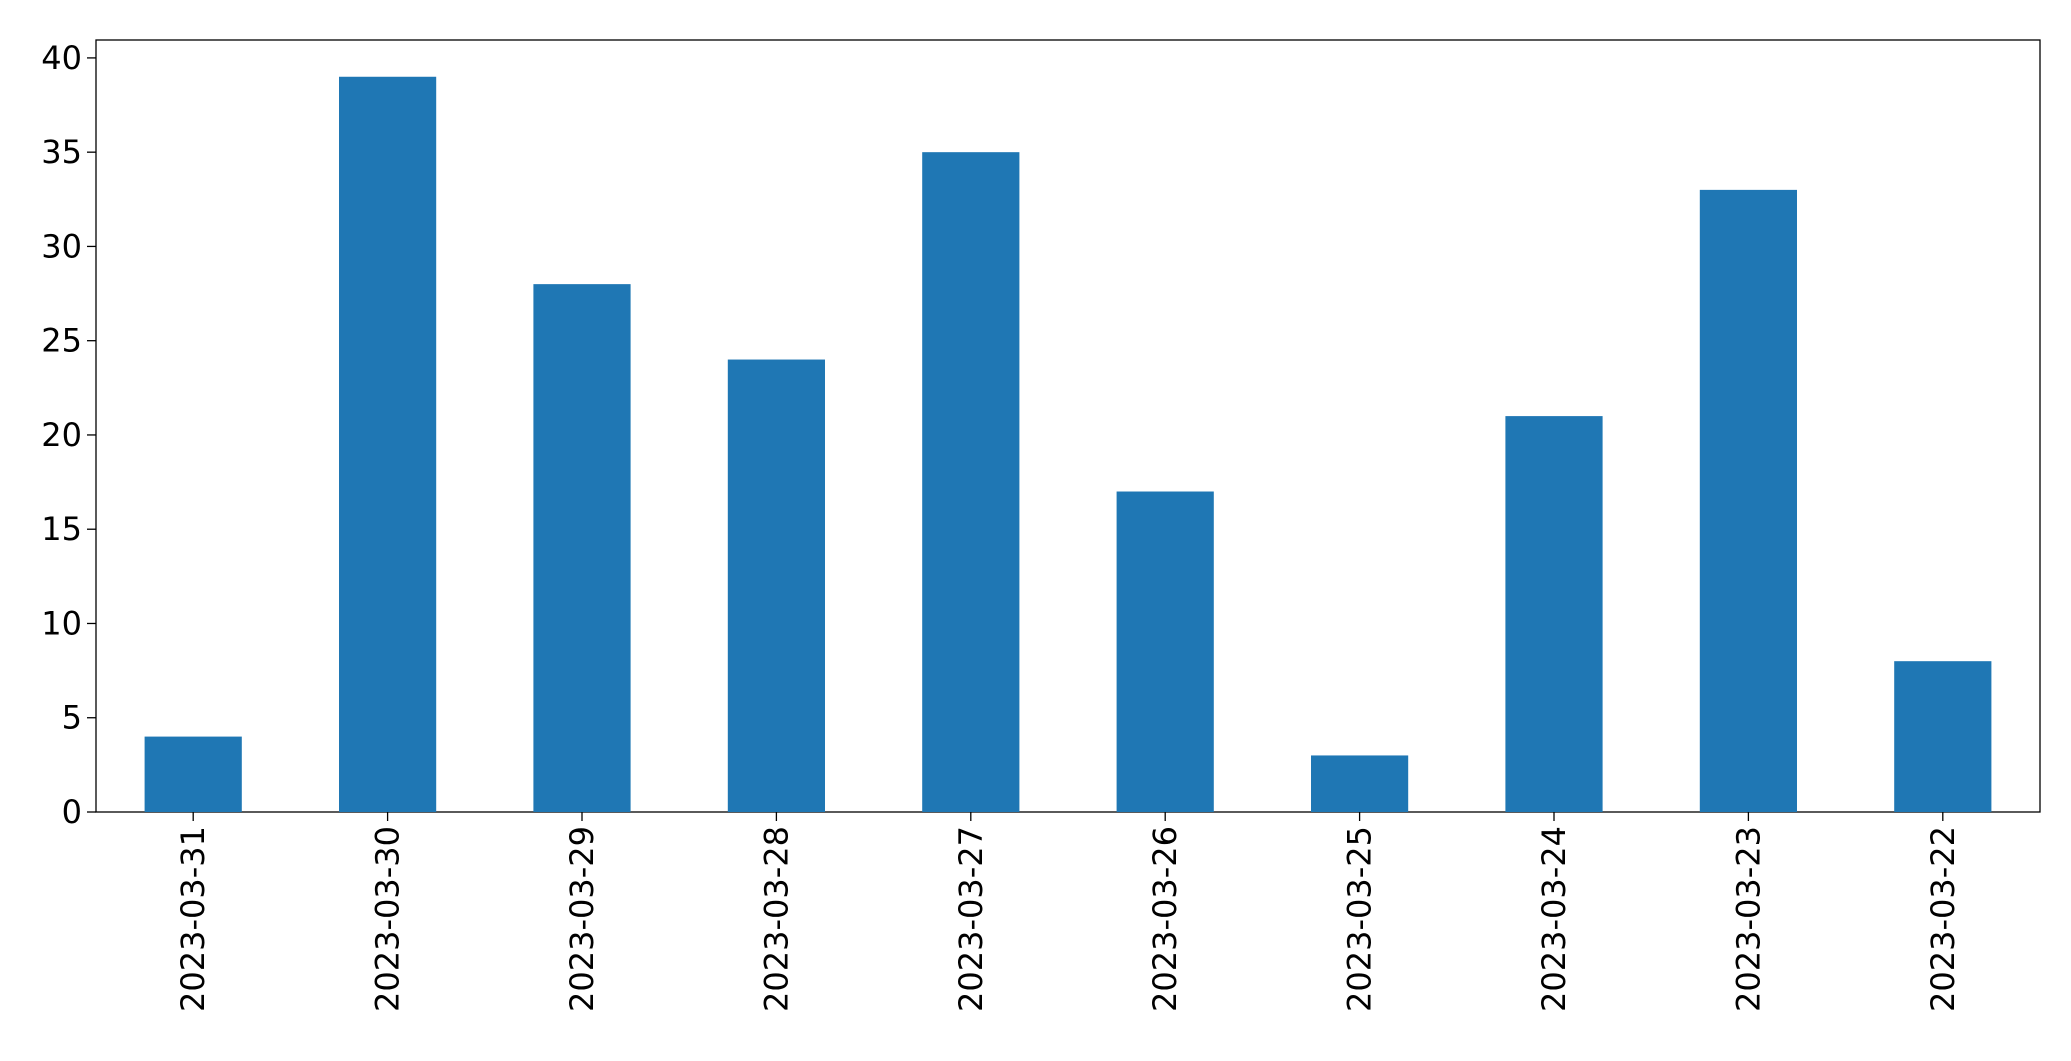 The height and width of the screenshot is (1061, 2071). What do you see at coordinates (1165, 919) in the screenshot?
I see `x-tick-label: 2023-03-26` at bounding box center [1165, 919].